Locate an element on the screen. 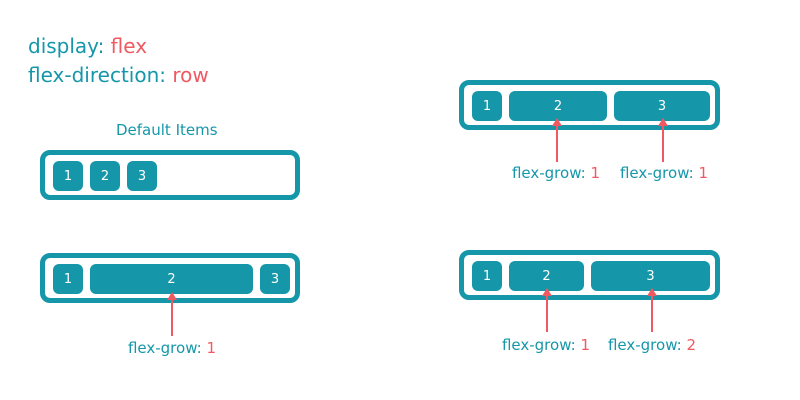 The image size is (800, 400). flex-grow-label: flex-grow: 2 is located at coordinates (652, 345).